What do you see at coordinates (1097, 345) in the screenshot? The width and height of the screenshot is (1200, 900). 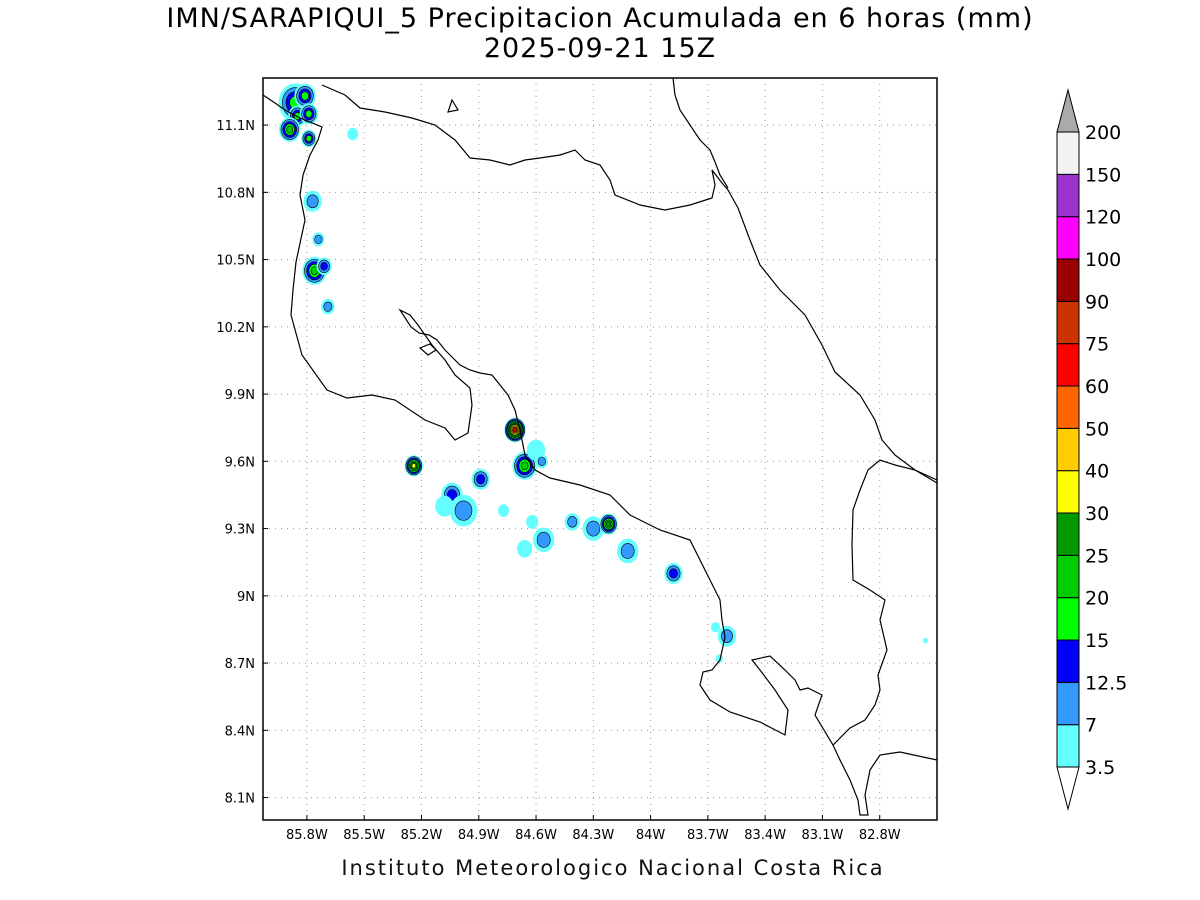 I see `colorbar-label: 75` at bounding box center [1097, 345].